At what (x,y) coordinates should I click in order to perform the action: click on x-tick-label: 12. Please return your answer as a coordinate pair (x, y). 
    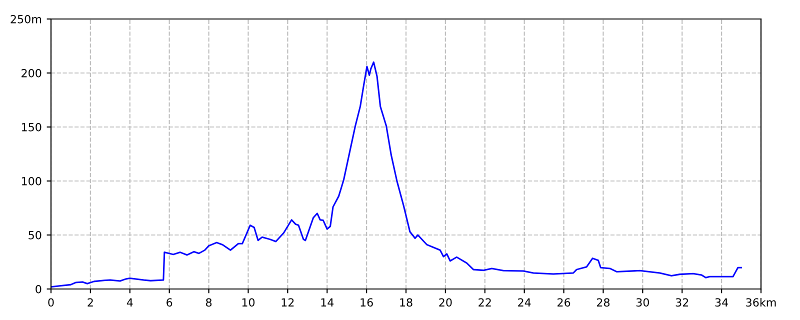
    Looking at the image, I should click on (288, 302).